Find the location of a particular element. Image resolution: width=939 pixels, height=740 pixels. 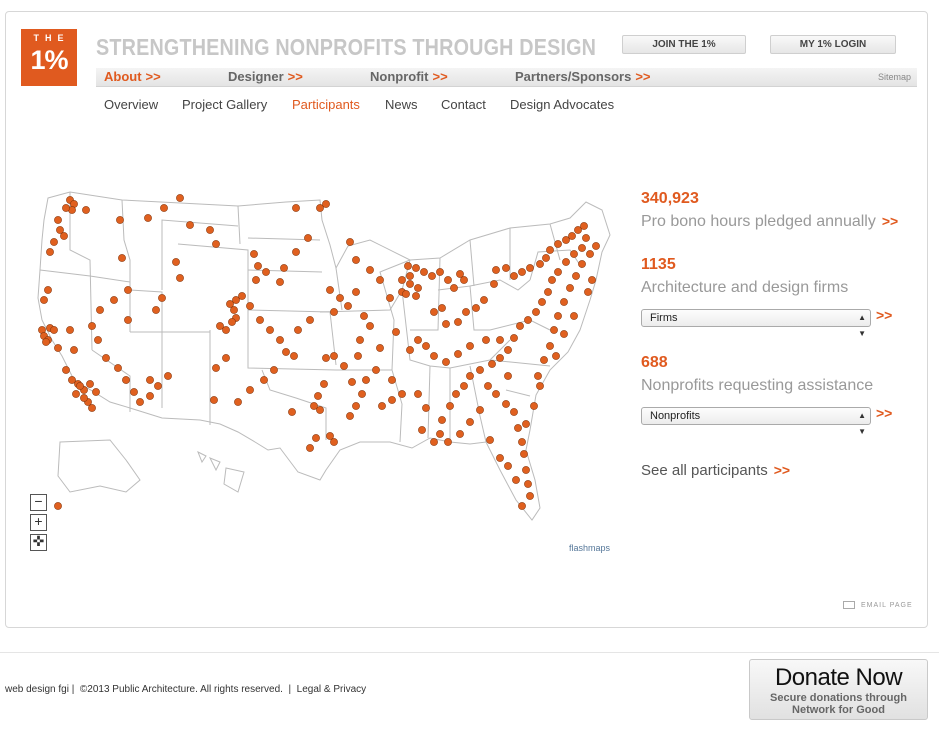

login-button: MY 1% LOGIN is located at coordinates (833, 44).